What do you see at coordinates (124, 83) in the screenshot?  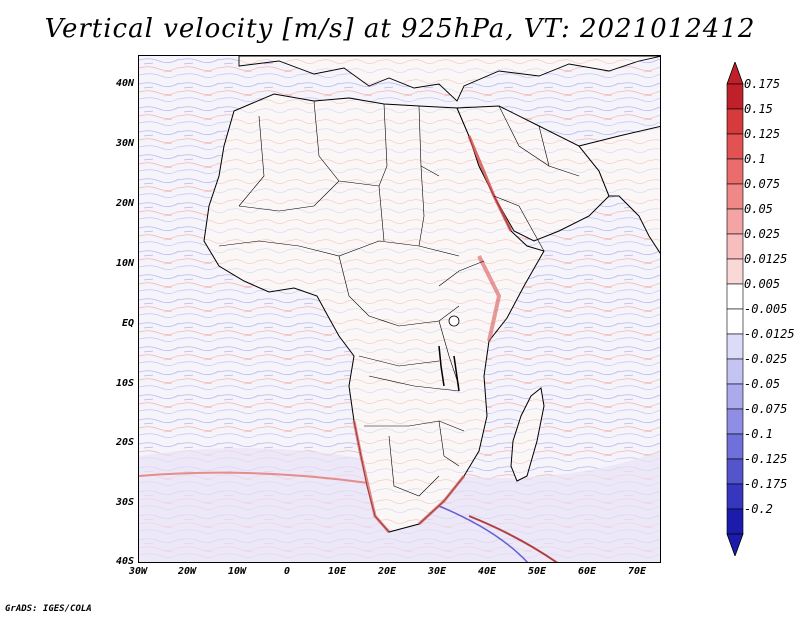 I see `lat-label: 40N` at bounding box center [124, 83].